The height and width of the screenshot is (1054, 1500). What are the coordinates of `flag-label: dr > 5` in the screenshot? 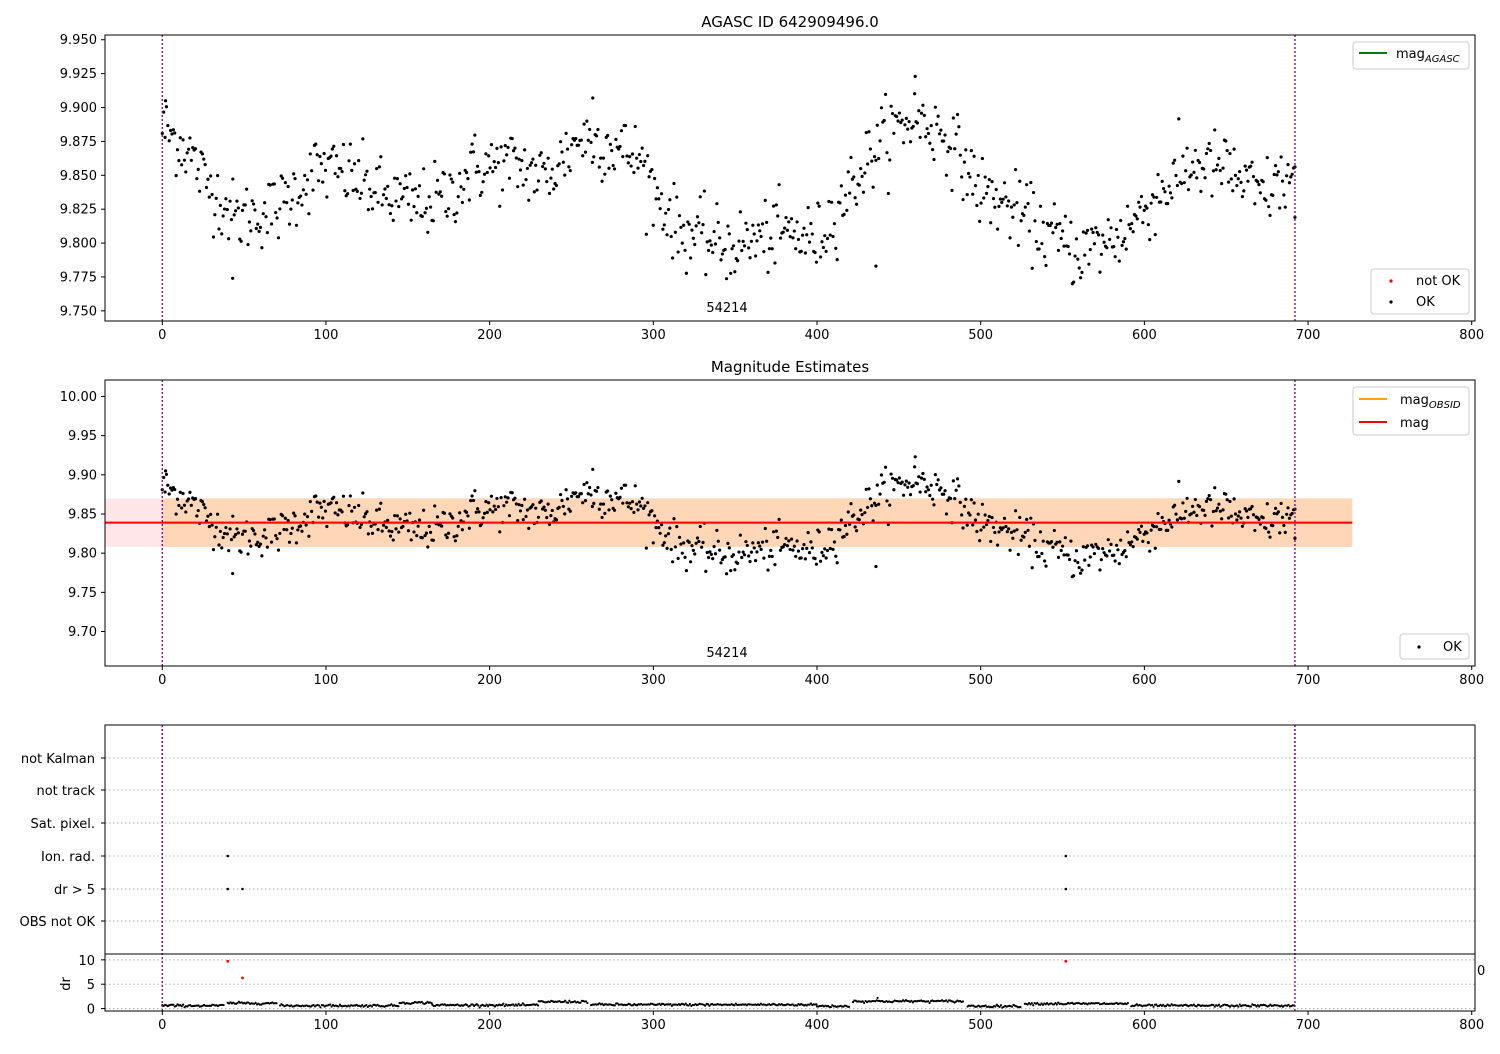 It's located at (74, 890).